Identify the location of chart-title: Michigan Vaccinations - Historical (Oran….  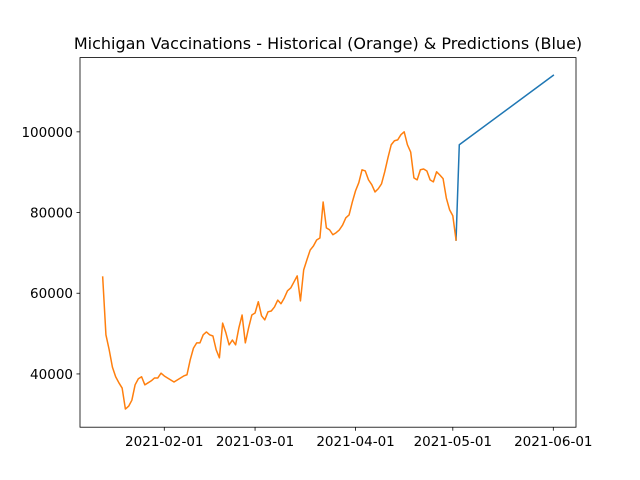
(328, 43).